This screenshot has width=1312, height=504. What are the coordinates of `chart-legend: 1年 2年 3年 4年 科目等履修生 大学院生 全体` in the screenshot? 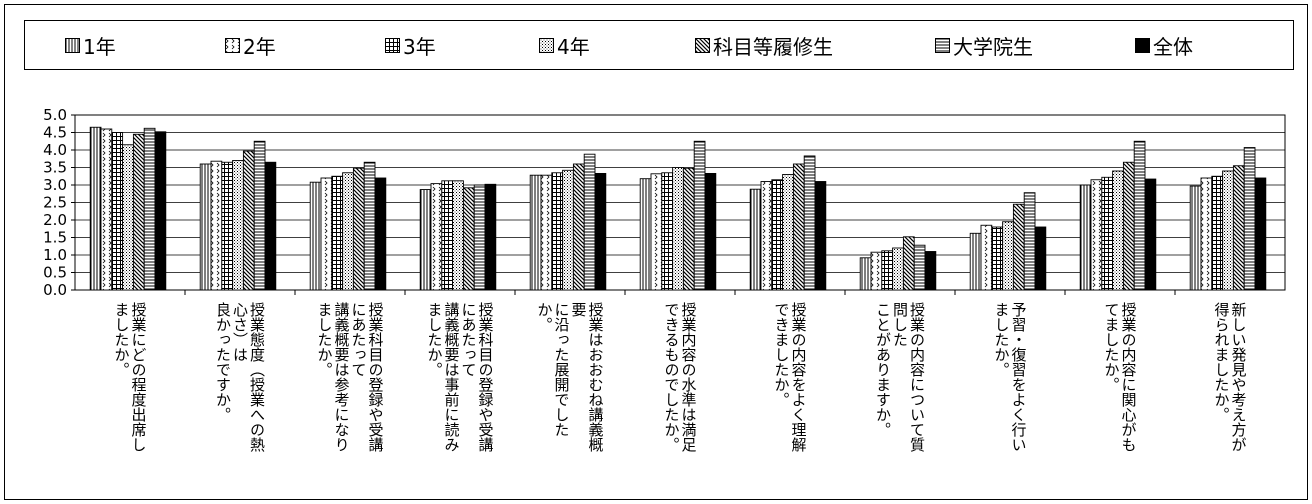 It's located at (659, 45).